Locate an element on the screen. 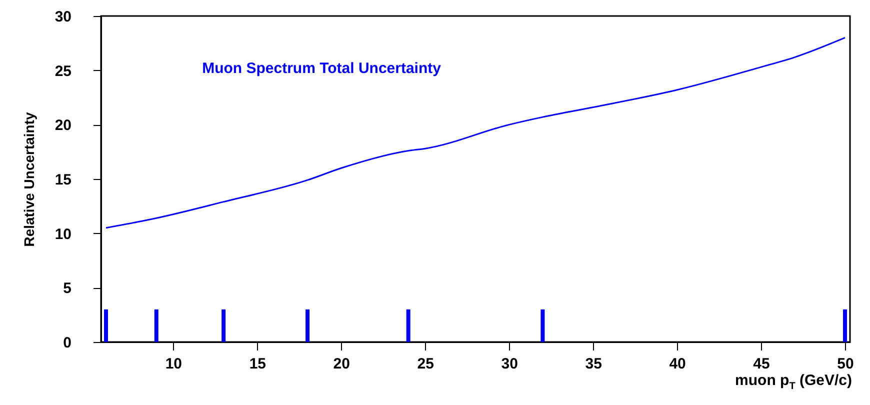  x-axis-title: muon p$_{T}$ (GeV/c) is located at coordinates (793, 382).